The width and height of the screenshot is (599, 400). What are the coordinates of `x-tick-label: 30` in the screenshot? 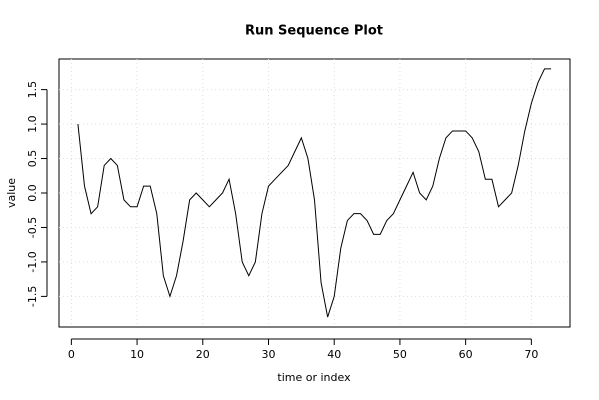 It's located at (268, 354).